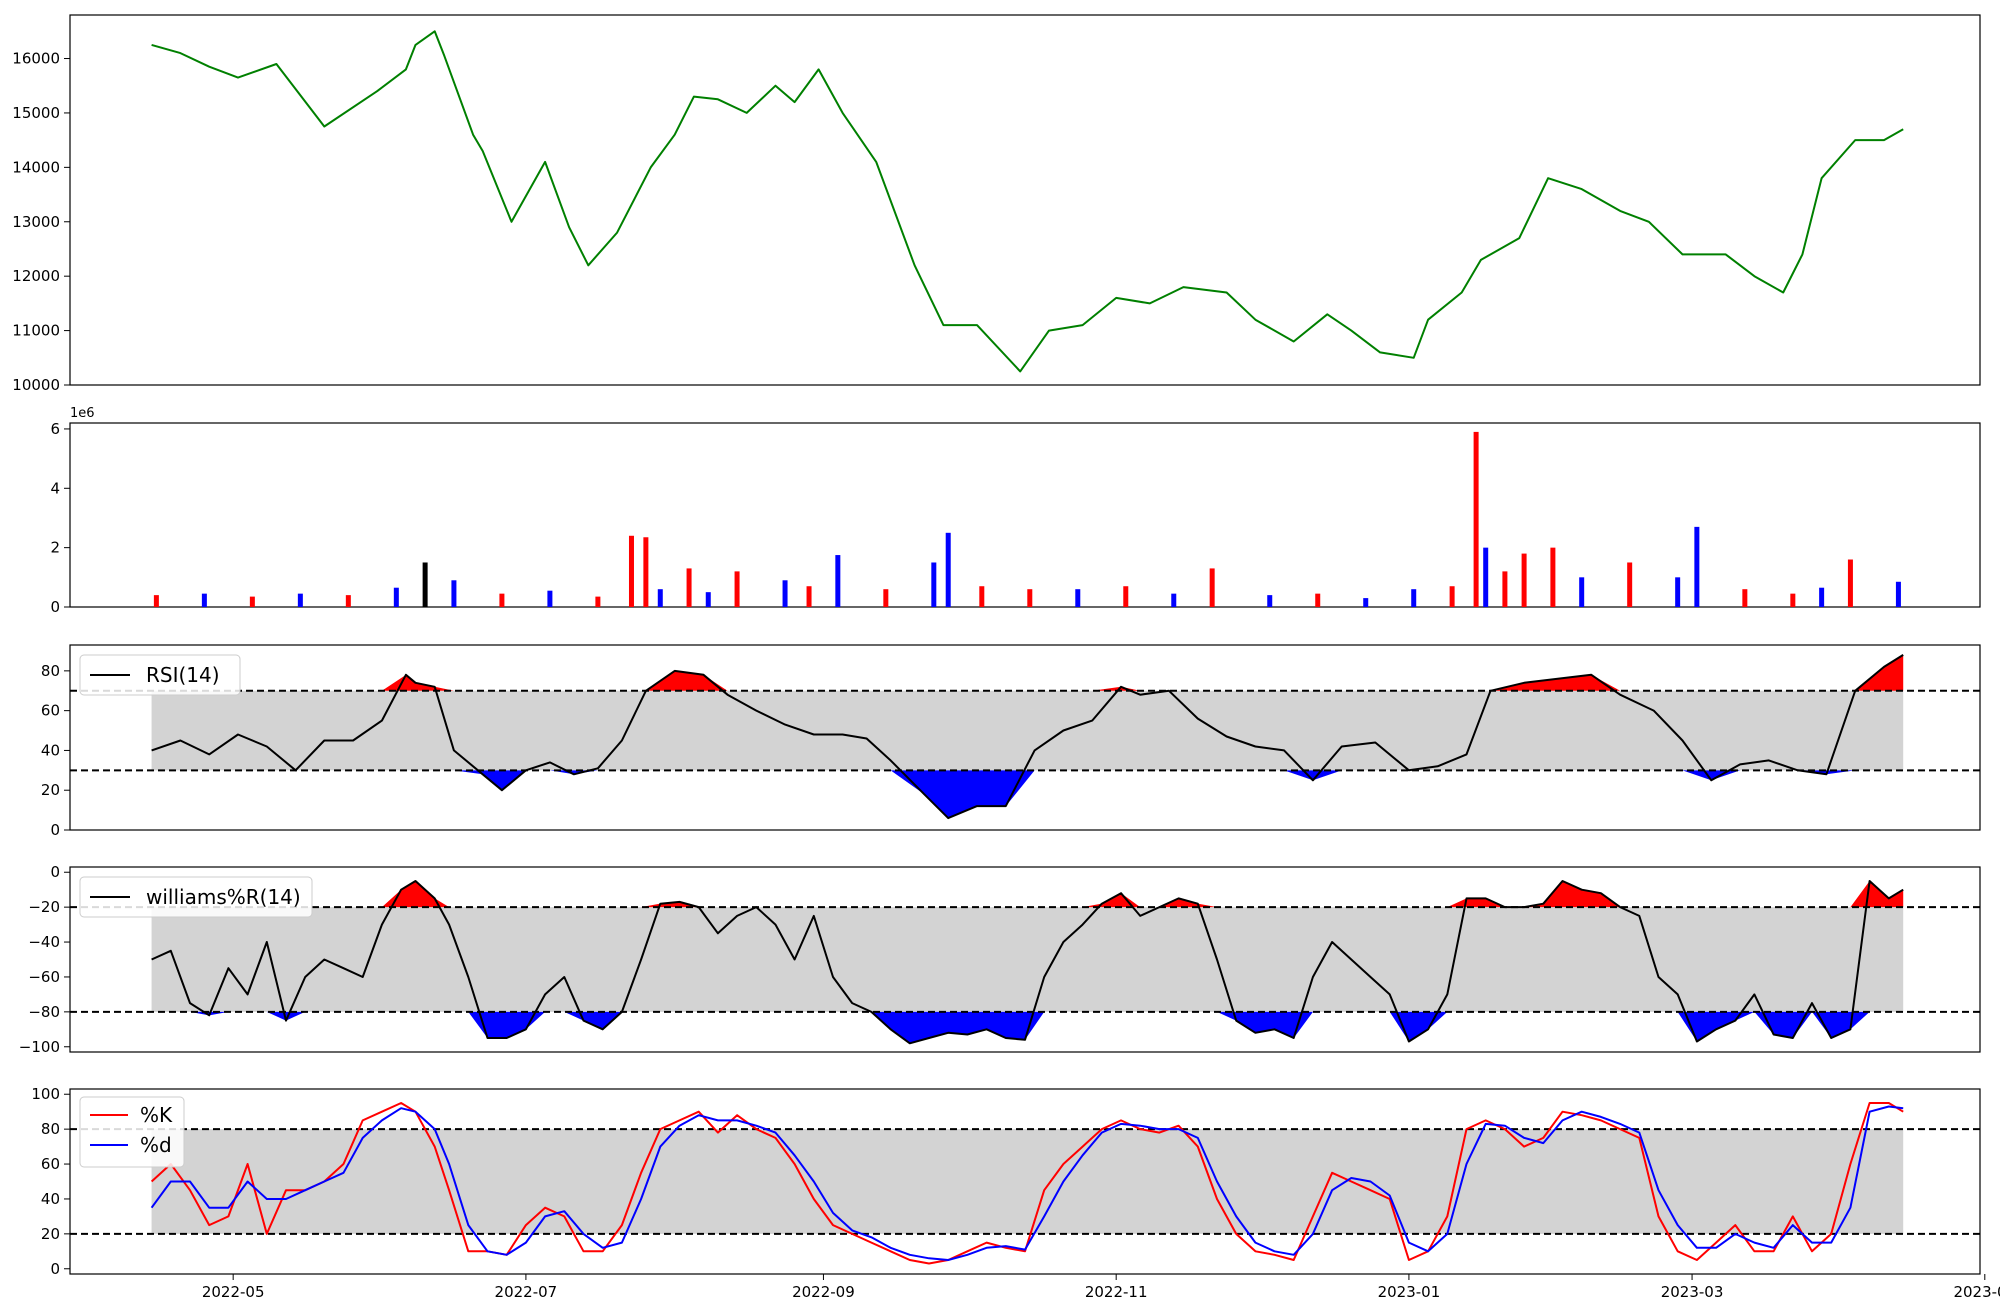  I want to click on price-ytick-label: 14000, so click(36, 167).